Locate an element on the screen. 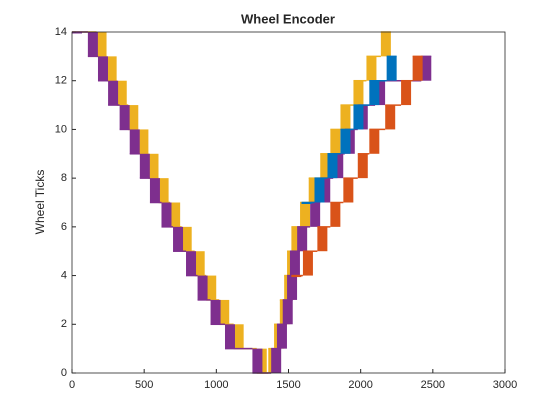  x-tick-label: 1000 is located at coordinates (216, 385).